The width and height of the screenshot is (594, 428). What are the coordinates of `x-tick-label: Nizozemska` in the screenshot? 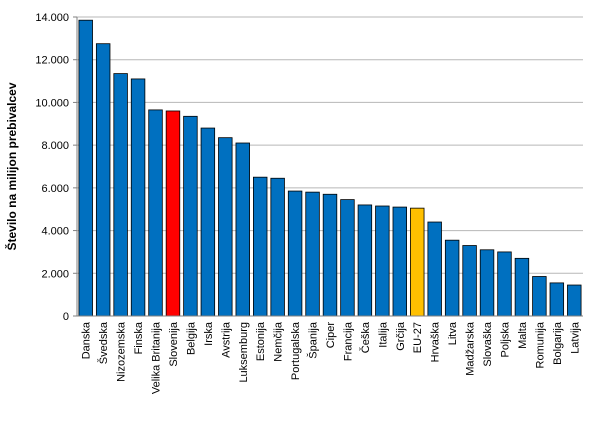 It's located at (122, 351).